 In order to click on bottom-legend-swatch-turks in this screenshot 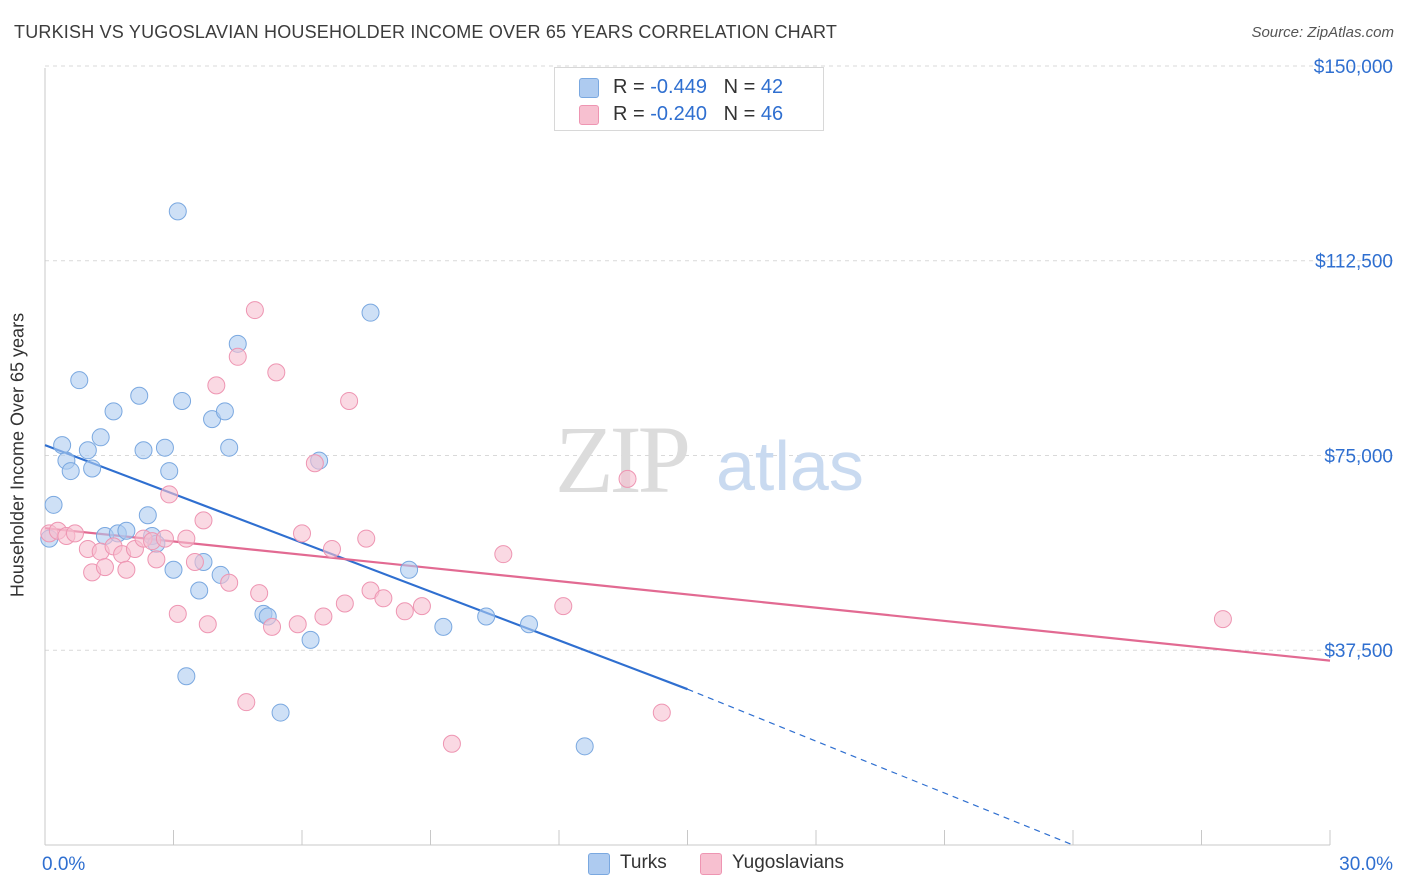, I will do `click(599, 864)`.